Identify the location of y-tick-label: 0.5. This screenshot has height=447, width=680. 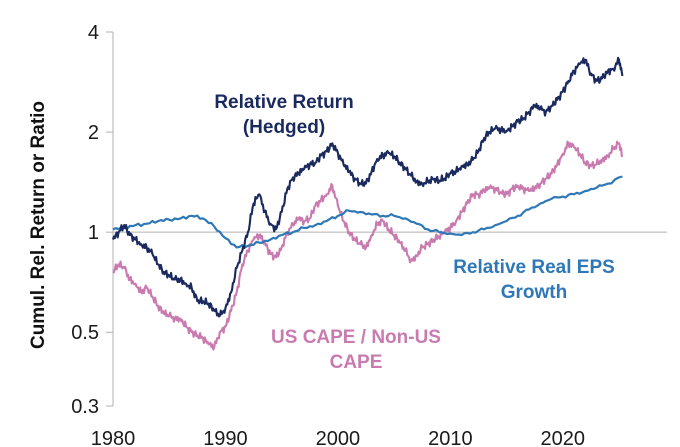
(85, 333).